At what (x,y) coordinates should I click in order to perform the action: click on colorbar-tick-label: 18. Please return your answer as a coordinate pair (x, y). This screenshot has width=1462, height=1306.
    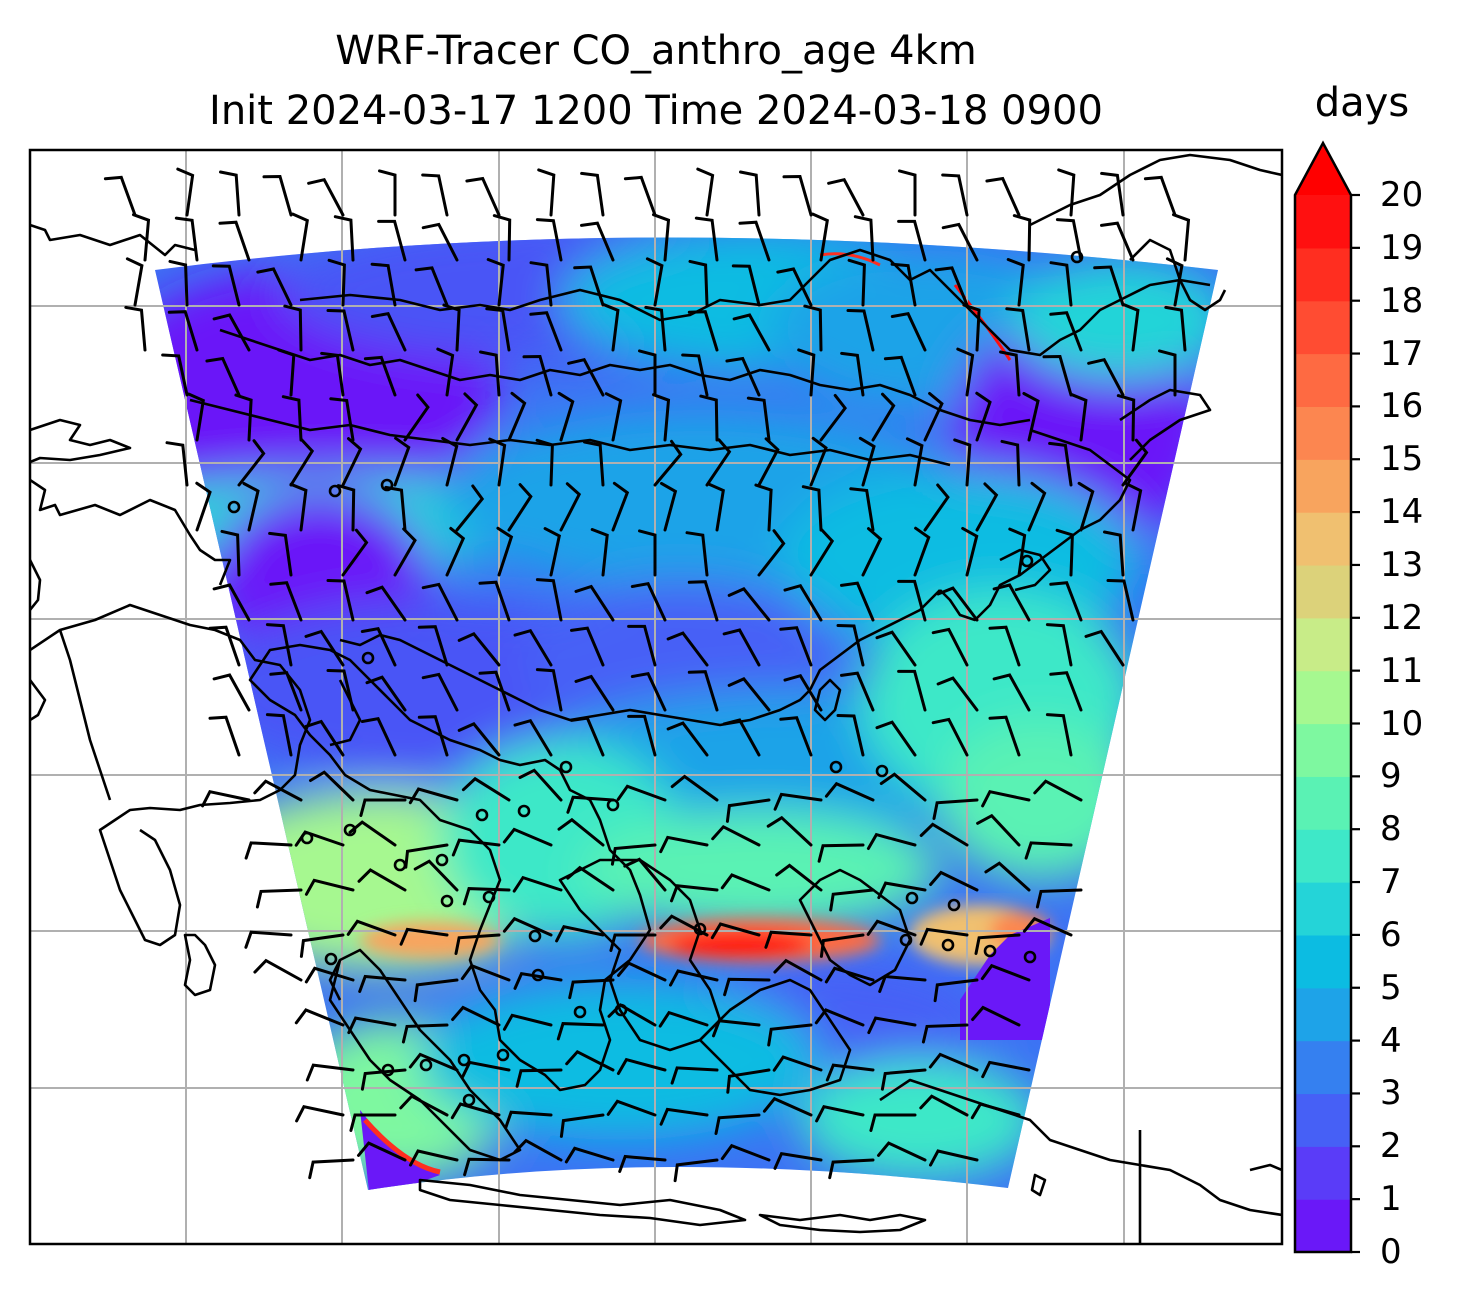
    Looking at the image, I should click on (1402, 300).